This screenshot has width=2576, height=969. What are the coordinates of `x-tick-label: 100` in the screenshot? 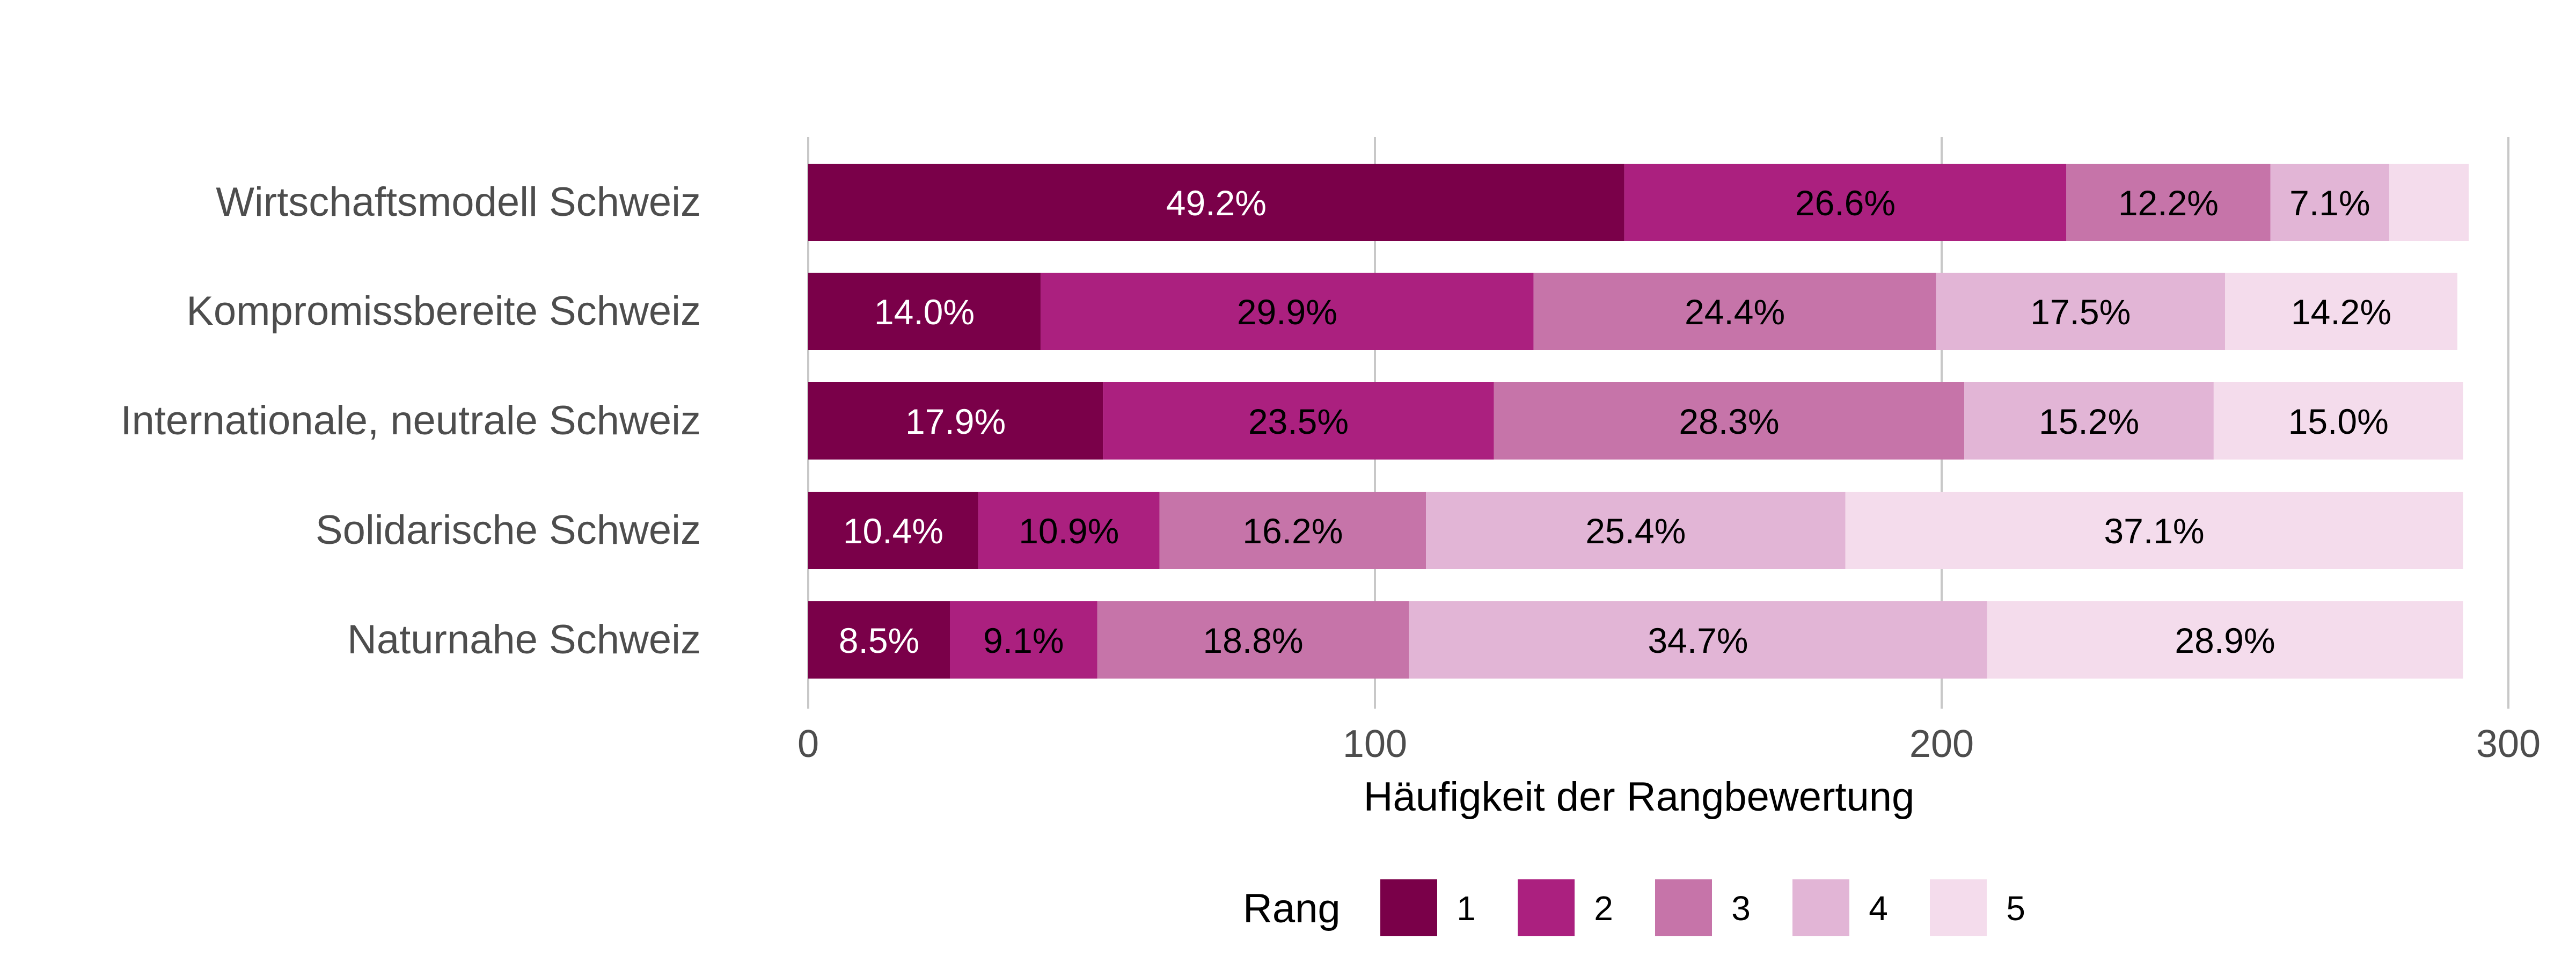 It's located at (1375, 744).